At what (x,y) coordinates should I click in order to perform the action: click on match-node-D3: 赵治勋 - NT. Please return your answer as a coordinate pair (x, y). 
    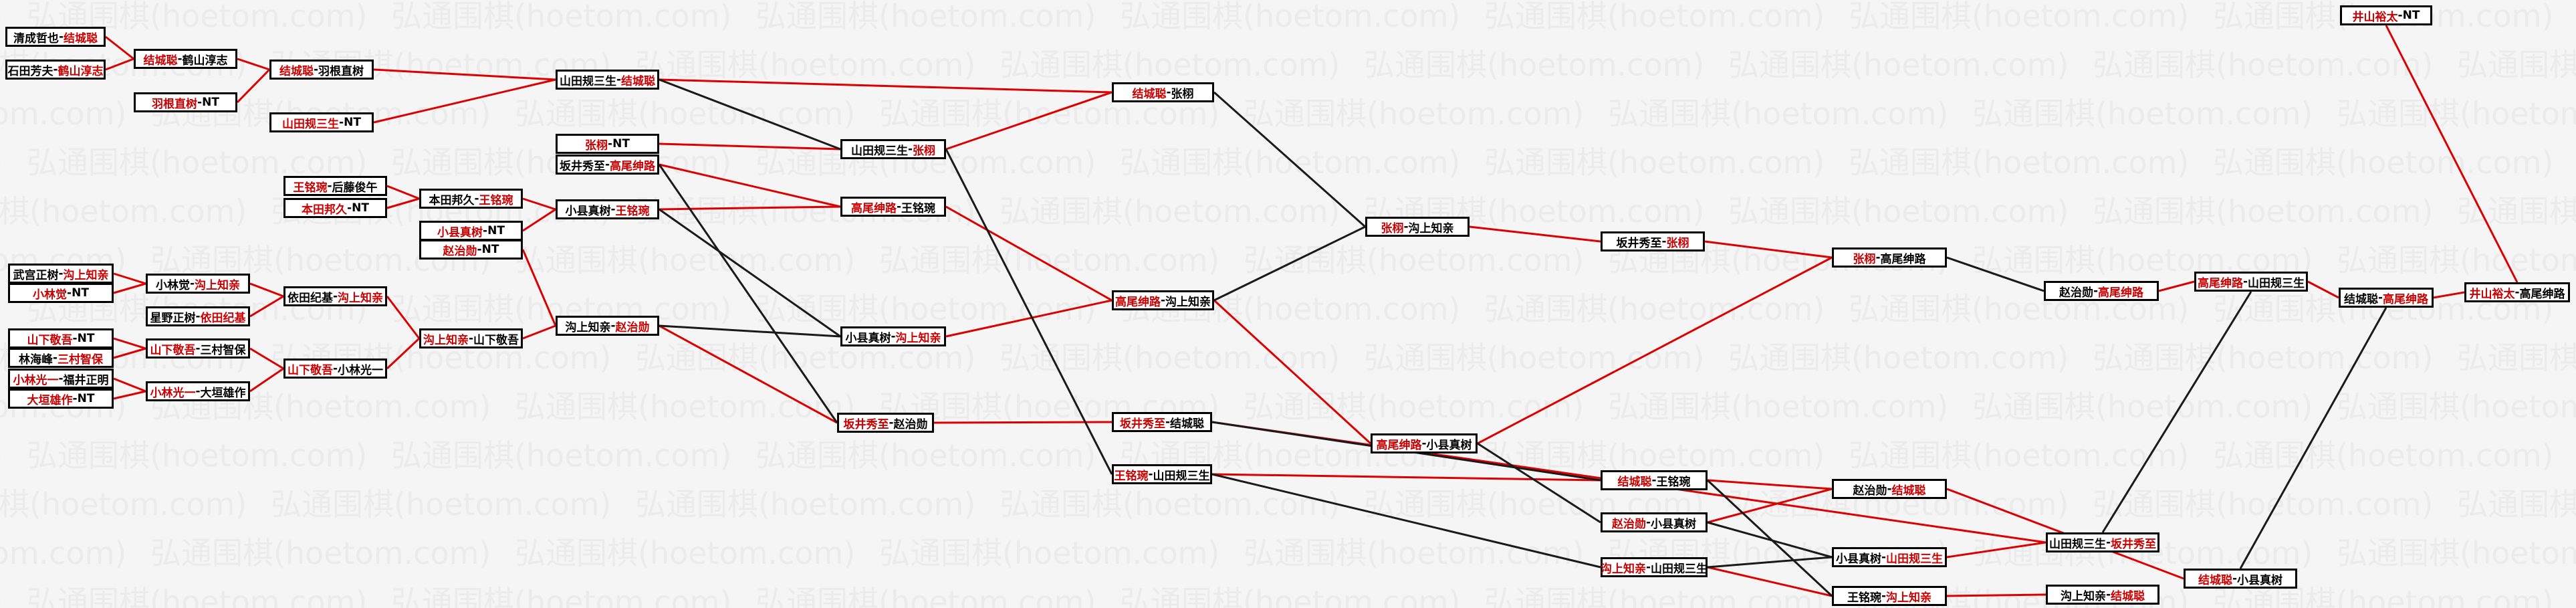
    Looking at the image, I should click on (471, 250).